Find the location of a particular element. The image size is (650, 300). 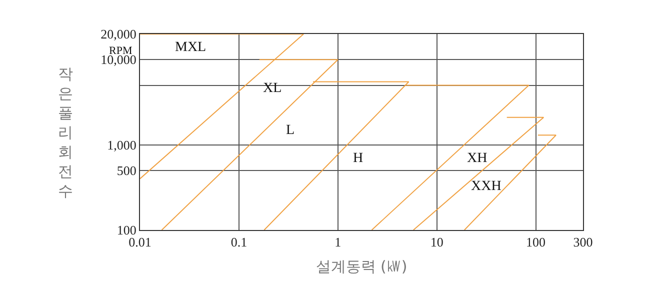

x-tick-label: 300 is located at coordinates (583, 242).